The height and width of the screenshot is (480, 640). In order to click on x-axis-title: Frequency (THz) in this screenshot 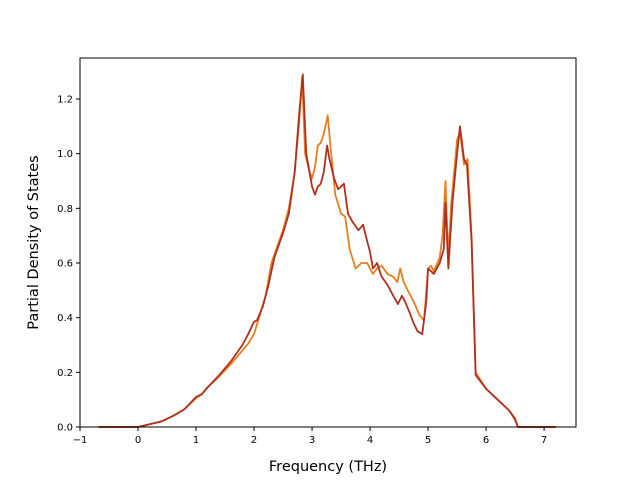, I will do `click(328, 467)`.